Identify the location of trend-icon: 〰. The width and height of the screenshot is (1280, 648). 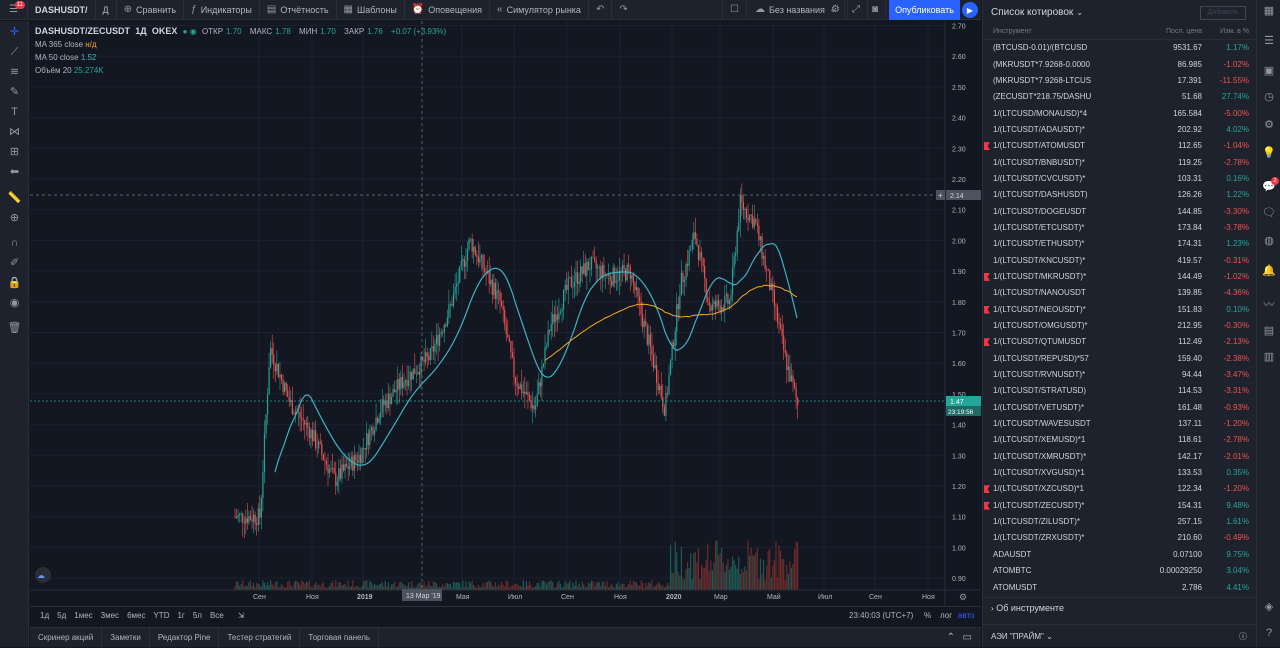
(1269, 305).